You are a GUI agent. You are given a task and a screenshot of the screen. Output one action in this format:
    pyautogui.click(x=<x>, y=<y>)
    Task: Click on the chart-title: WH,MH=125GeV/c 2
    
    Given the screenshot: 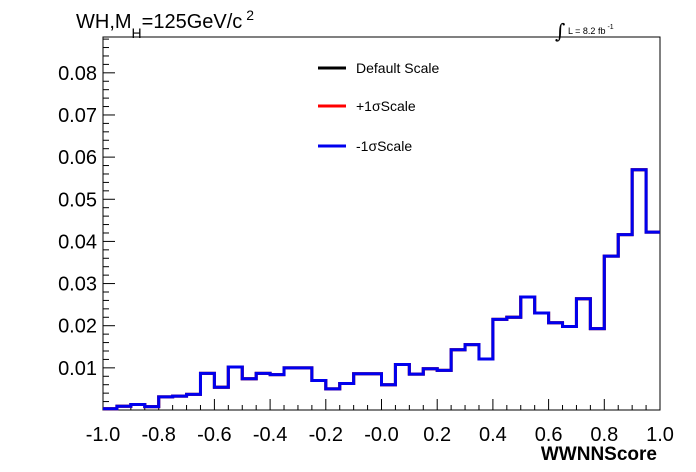 What is the action you would take?
    pyautogui.click(x=165, y=24)
    